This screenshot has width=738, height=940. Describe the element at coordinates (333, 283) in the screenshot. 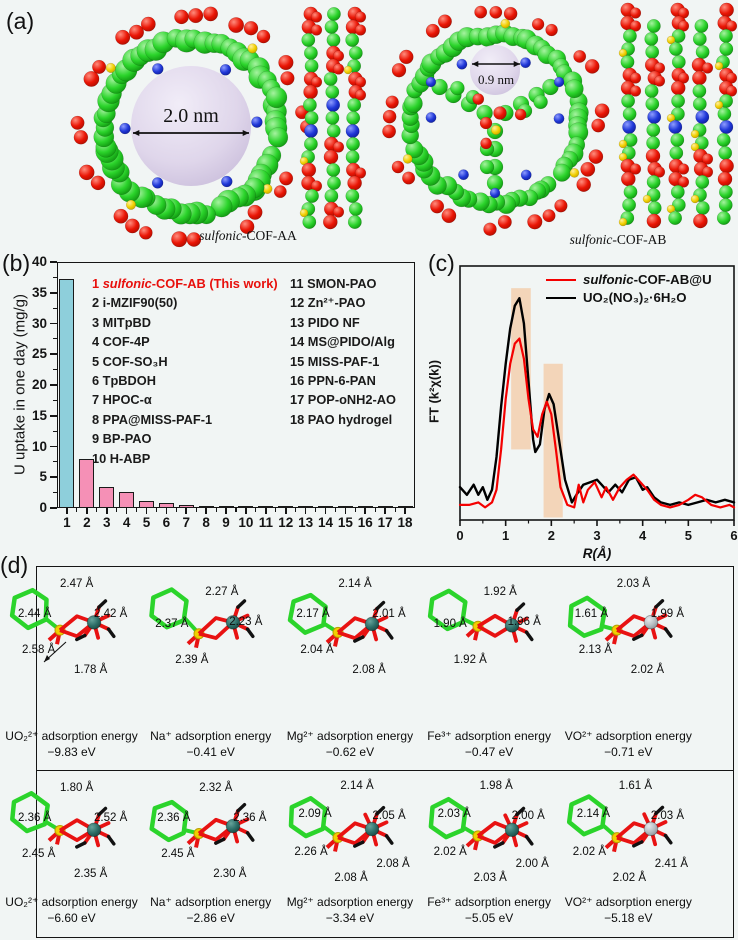

I see `legend-item: 11 SMON-PAO` at that location.